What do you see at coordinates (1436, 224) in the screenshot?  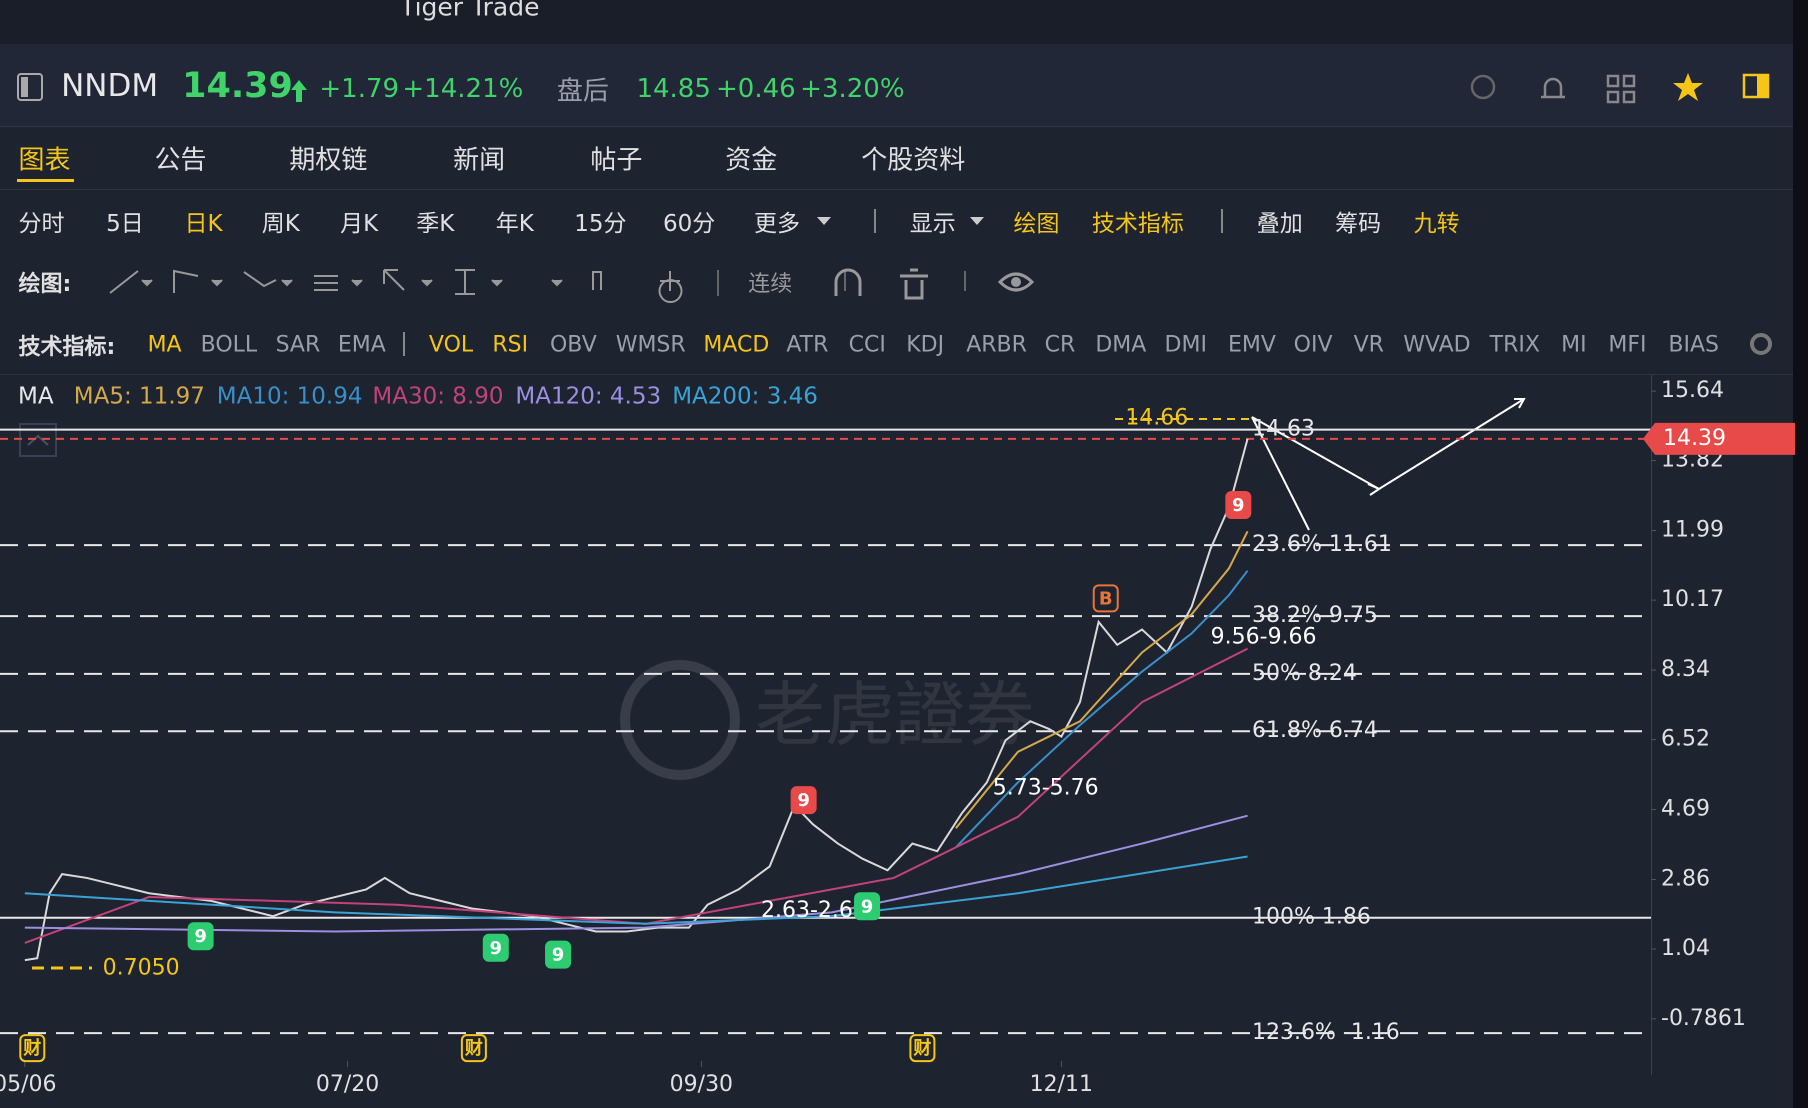 I see `period-option: 九转` at bounding box center [1436, 224].